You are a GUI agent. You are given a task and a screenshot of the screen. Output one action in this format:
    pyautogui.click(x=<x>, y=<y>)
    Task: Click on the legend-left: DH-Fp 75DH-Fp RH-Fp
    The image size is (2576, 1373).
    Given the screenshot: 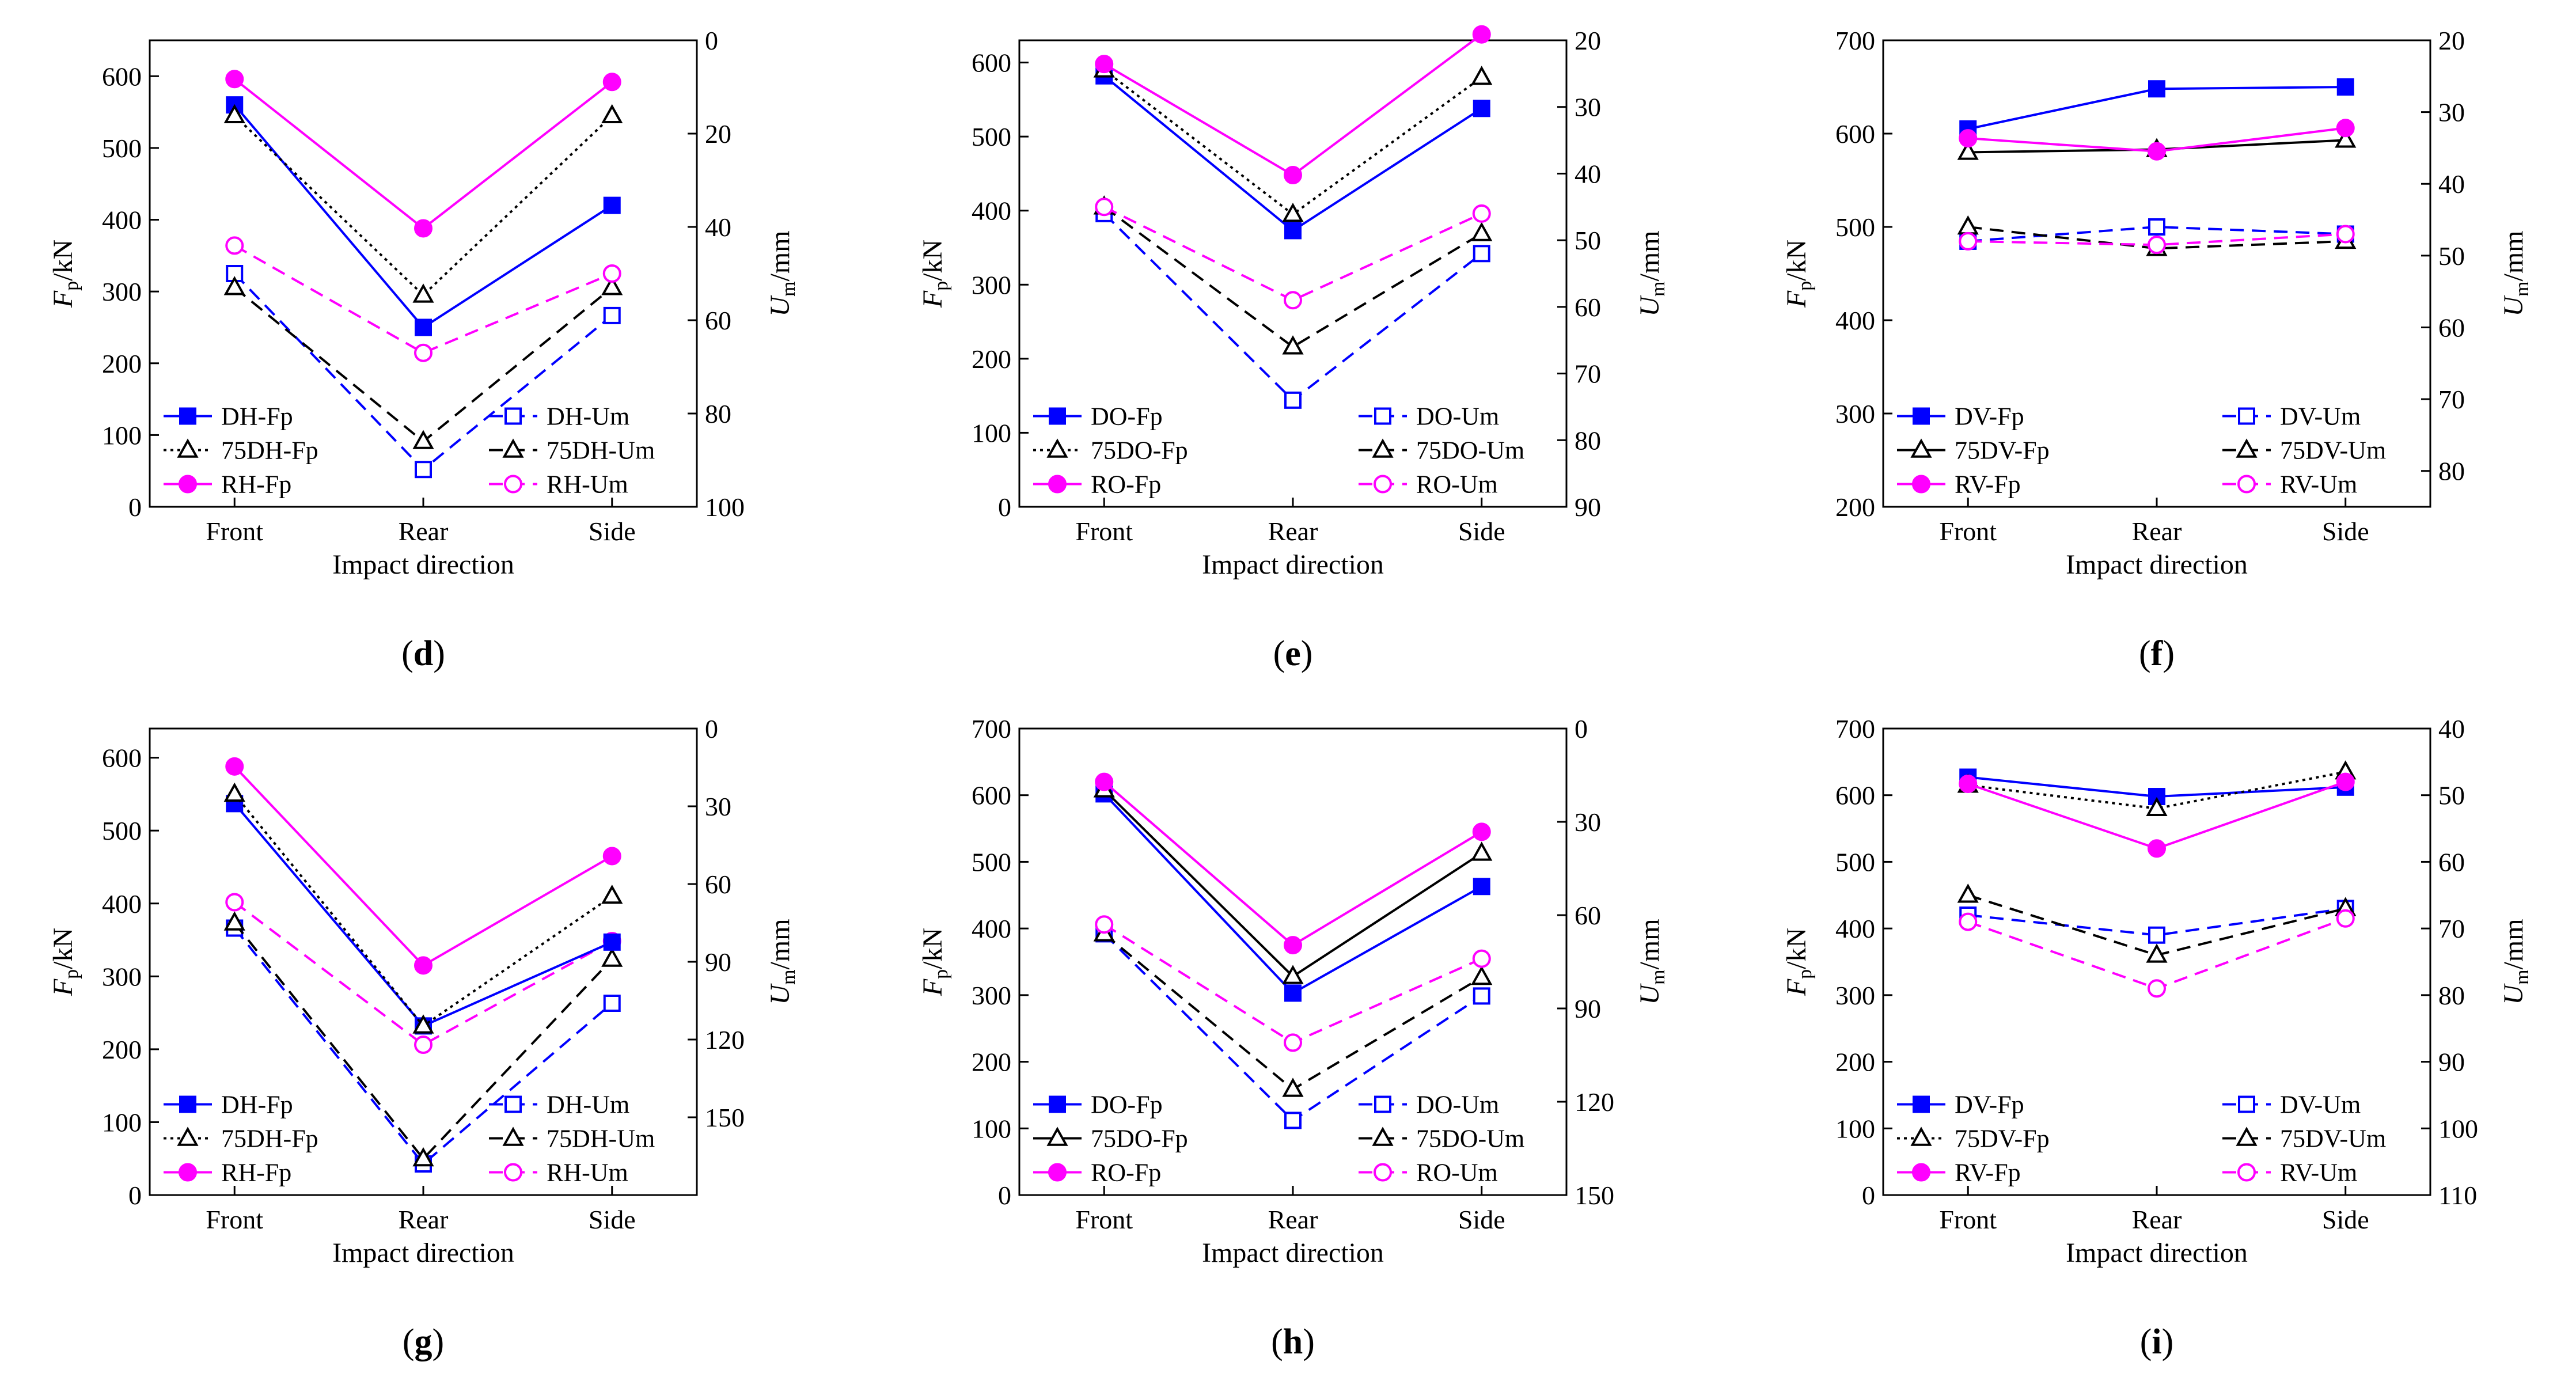 What is the action you would take?
    pyautogui.click(x=241, y=451)
    